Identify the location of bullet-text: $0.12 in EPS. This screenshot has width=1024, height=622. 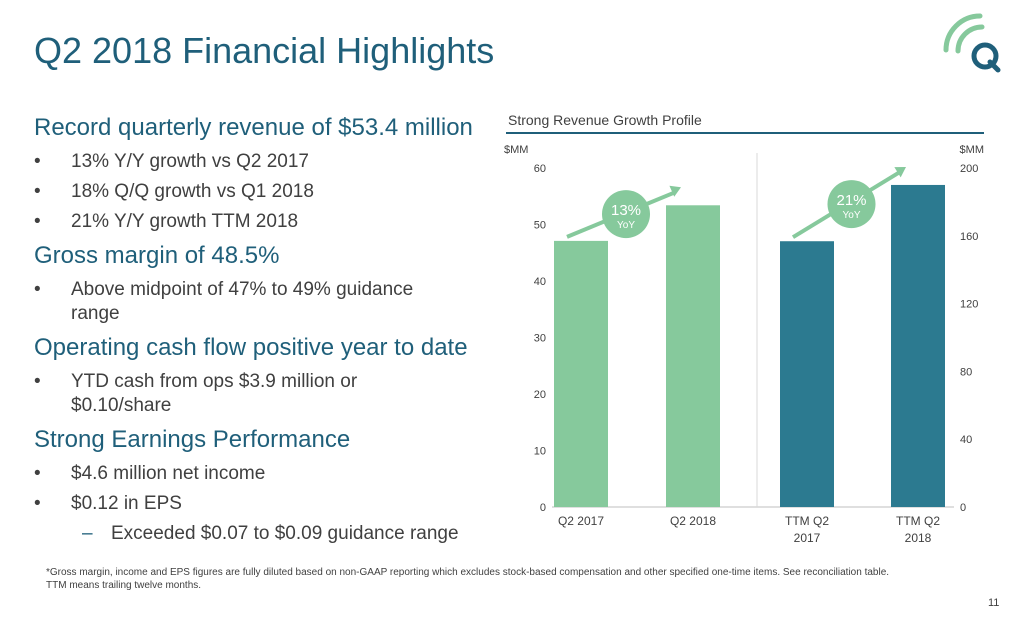
(126, 503).